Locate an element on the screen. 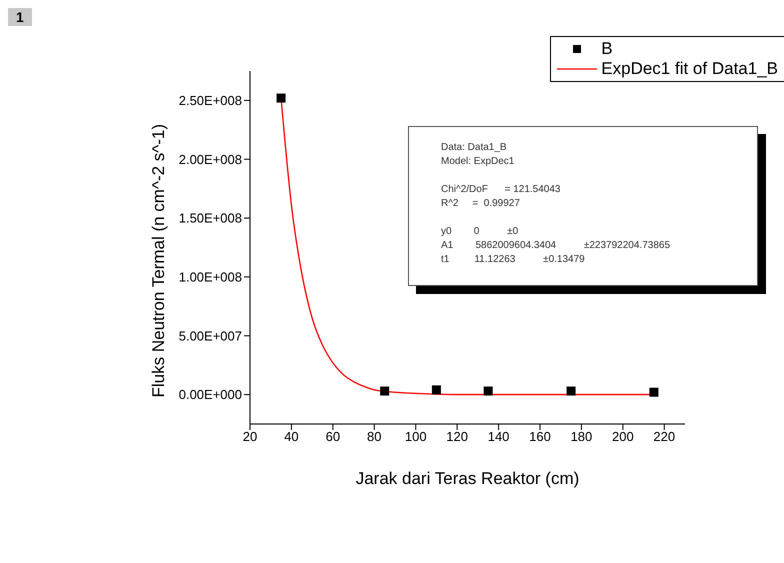  x-tick-label: 60 is located at coordinates (333, 436).